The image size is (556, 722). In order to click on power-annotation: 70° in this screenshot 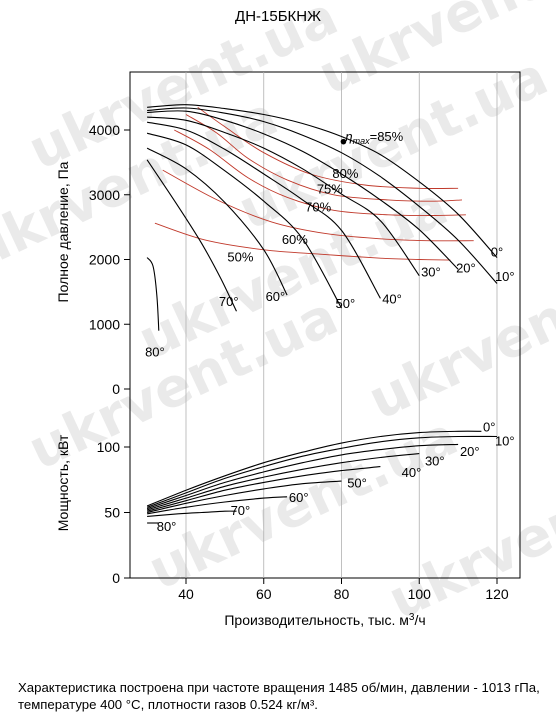, I will do `click(241, 510)`.